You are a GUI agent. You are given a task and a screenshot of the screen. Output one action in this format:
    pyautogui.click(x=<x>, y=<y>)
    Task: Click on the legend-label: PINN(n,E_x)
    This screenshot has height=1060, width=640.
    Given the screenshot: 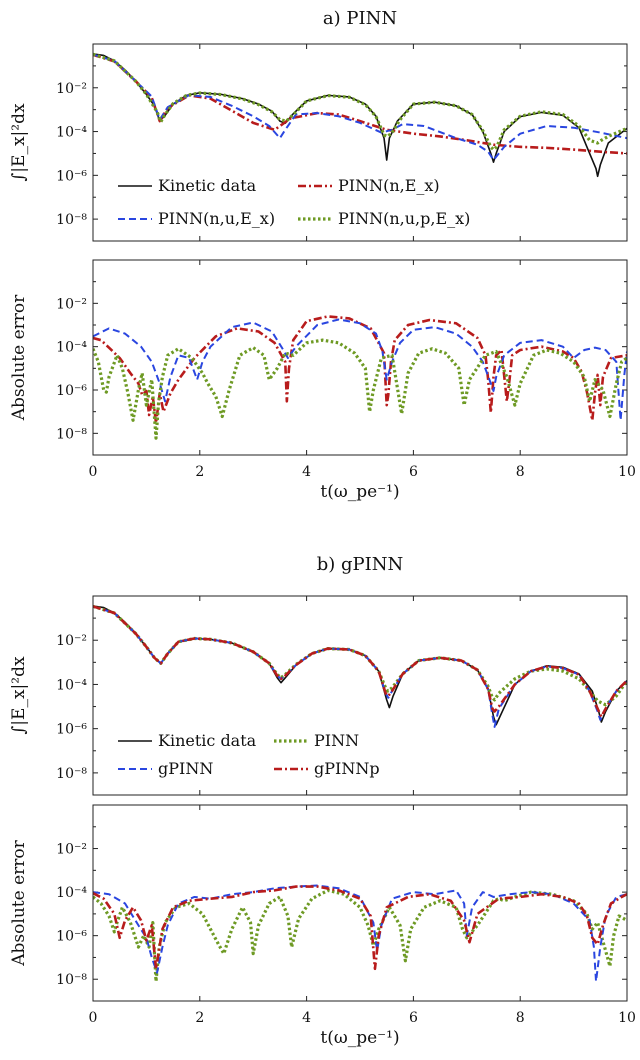 What is the action you would take?
    pyautogui.click(x=389, y=185)
    